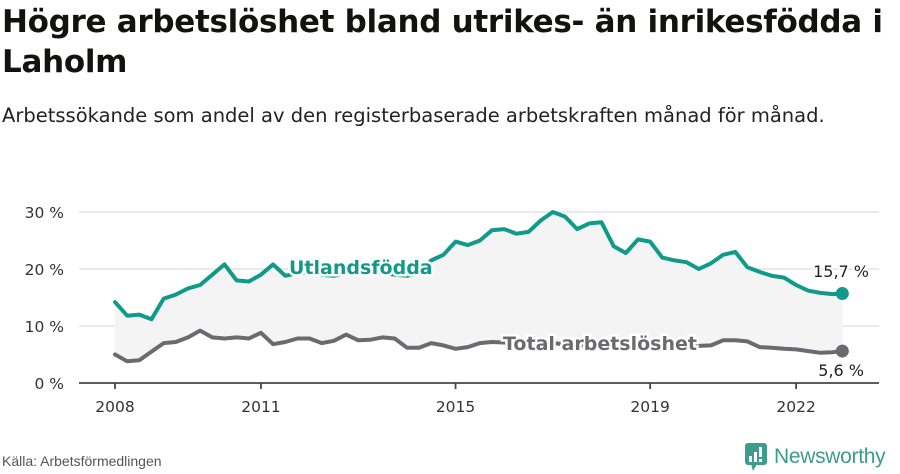  Describe the element at coordinates (479, 346) in the screenshot. I see `total-unemployment-line` at that location.